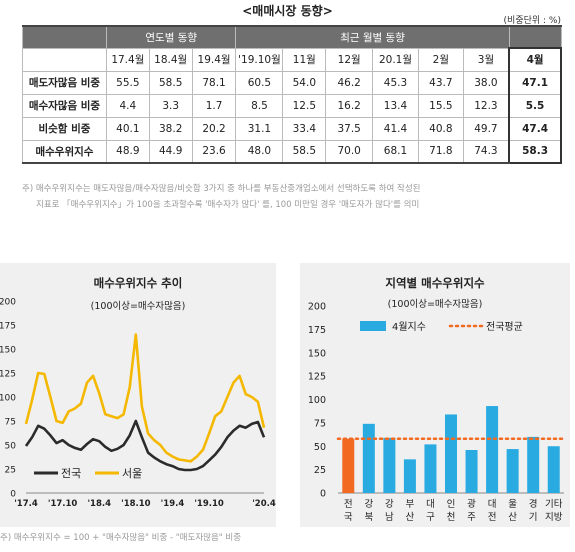 Image resolution: width=575 pixels, height=552 pixels. What do you see at coordinates (170, 105) in the screenshot?
I see `table-cell: 3.3` at bounding box center [170, 105].